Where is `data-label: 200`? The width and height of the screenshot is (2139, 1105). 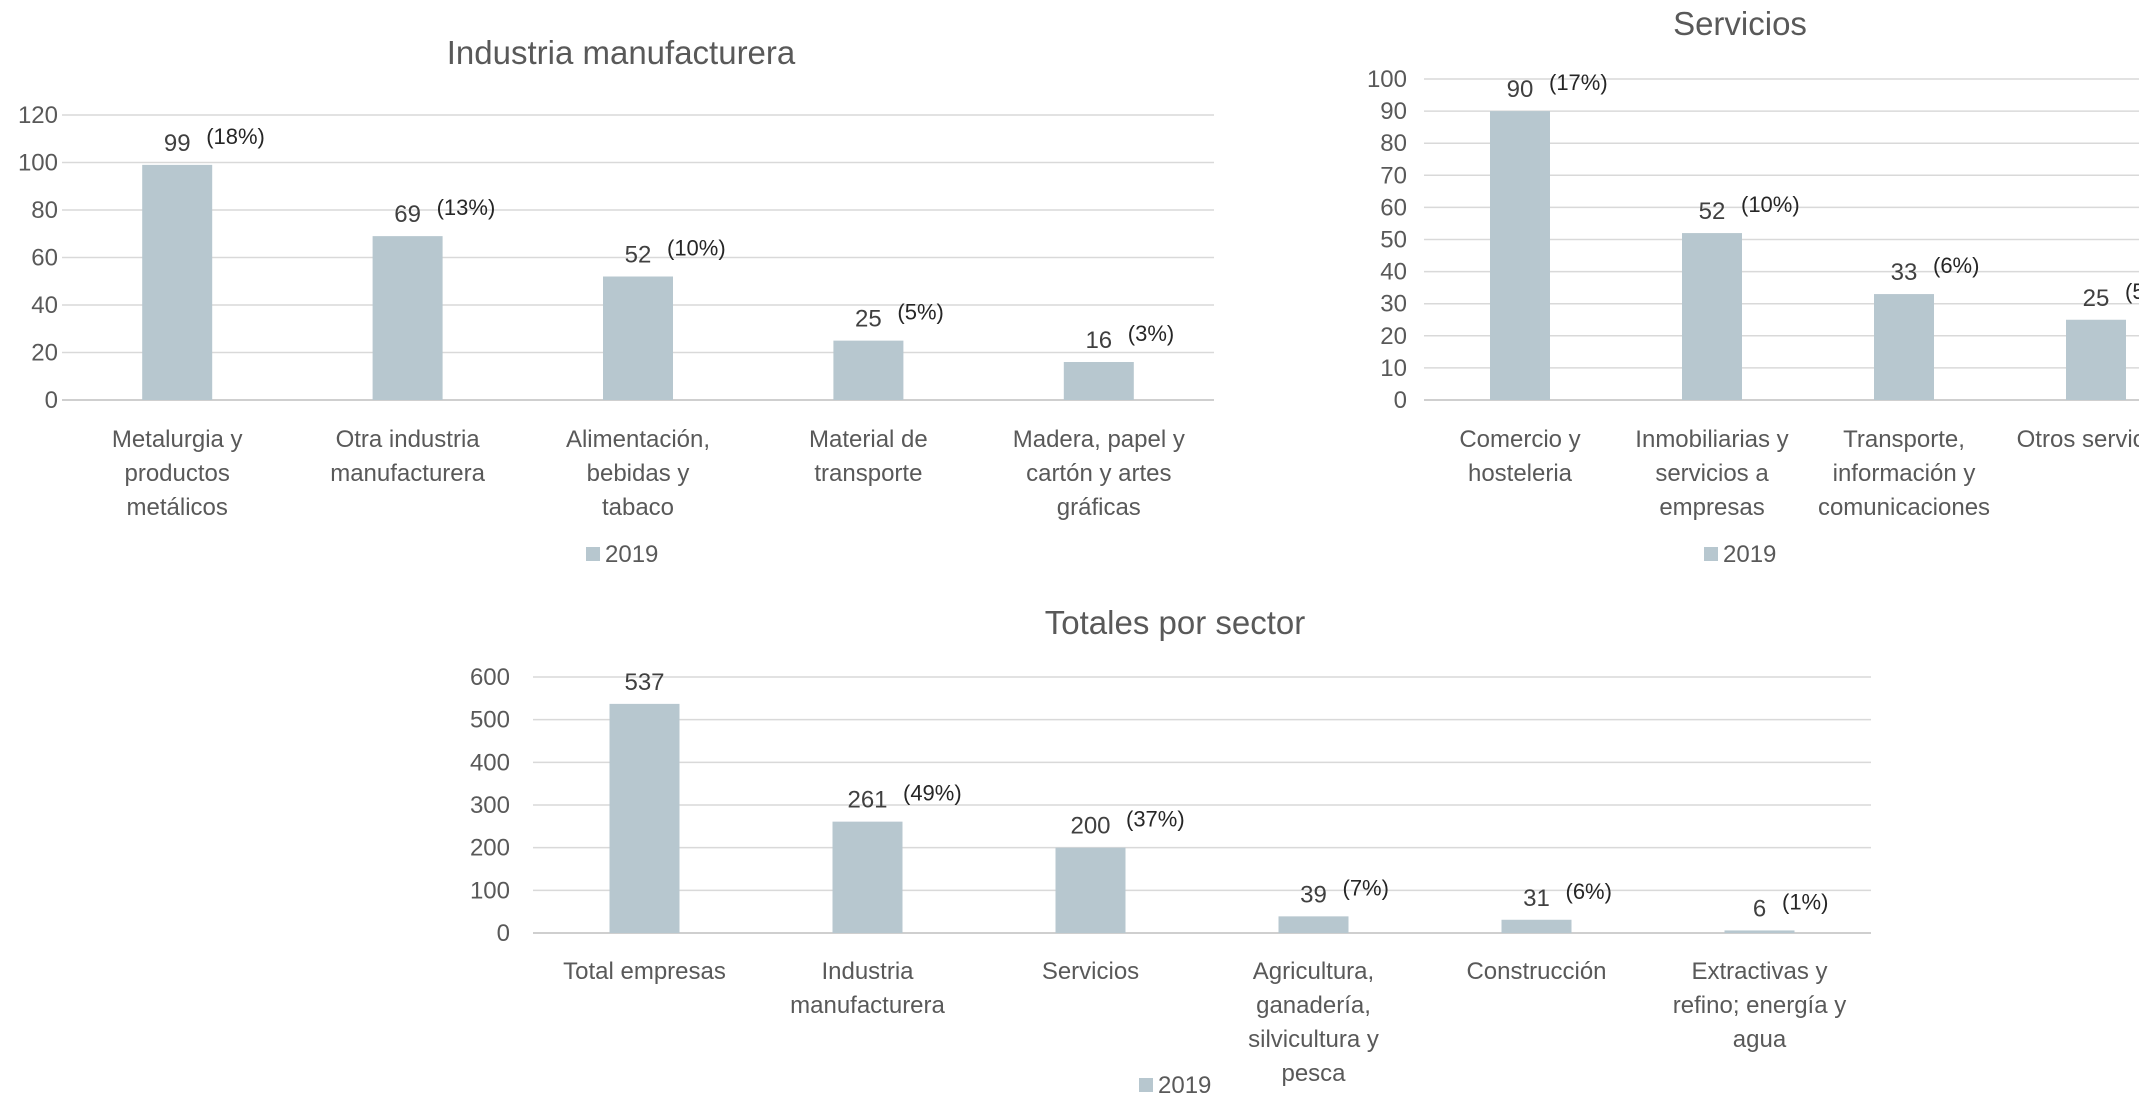 data-label: 200 is located at coordinates (1090, 826).